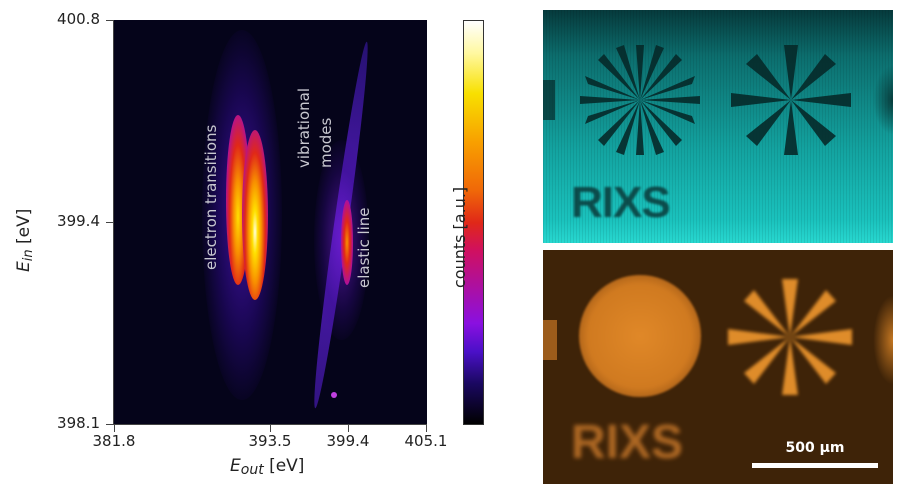 Image resolution: width=899 pixels, height=489 pixels. What do you see at coordinates (334, 395) in the screenshot?
I see `elastic-line-dot` at bounding box center [334, 395].